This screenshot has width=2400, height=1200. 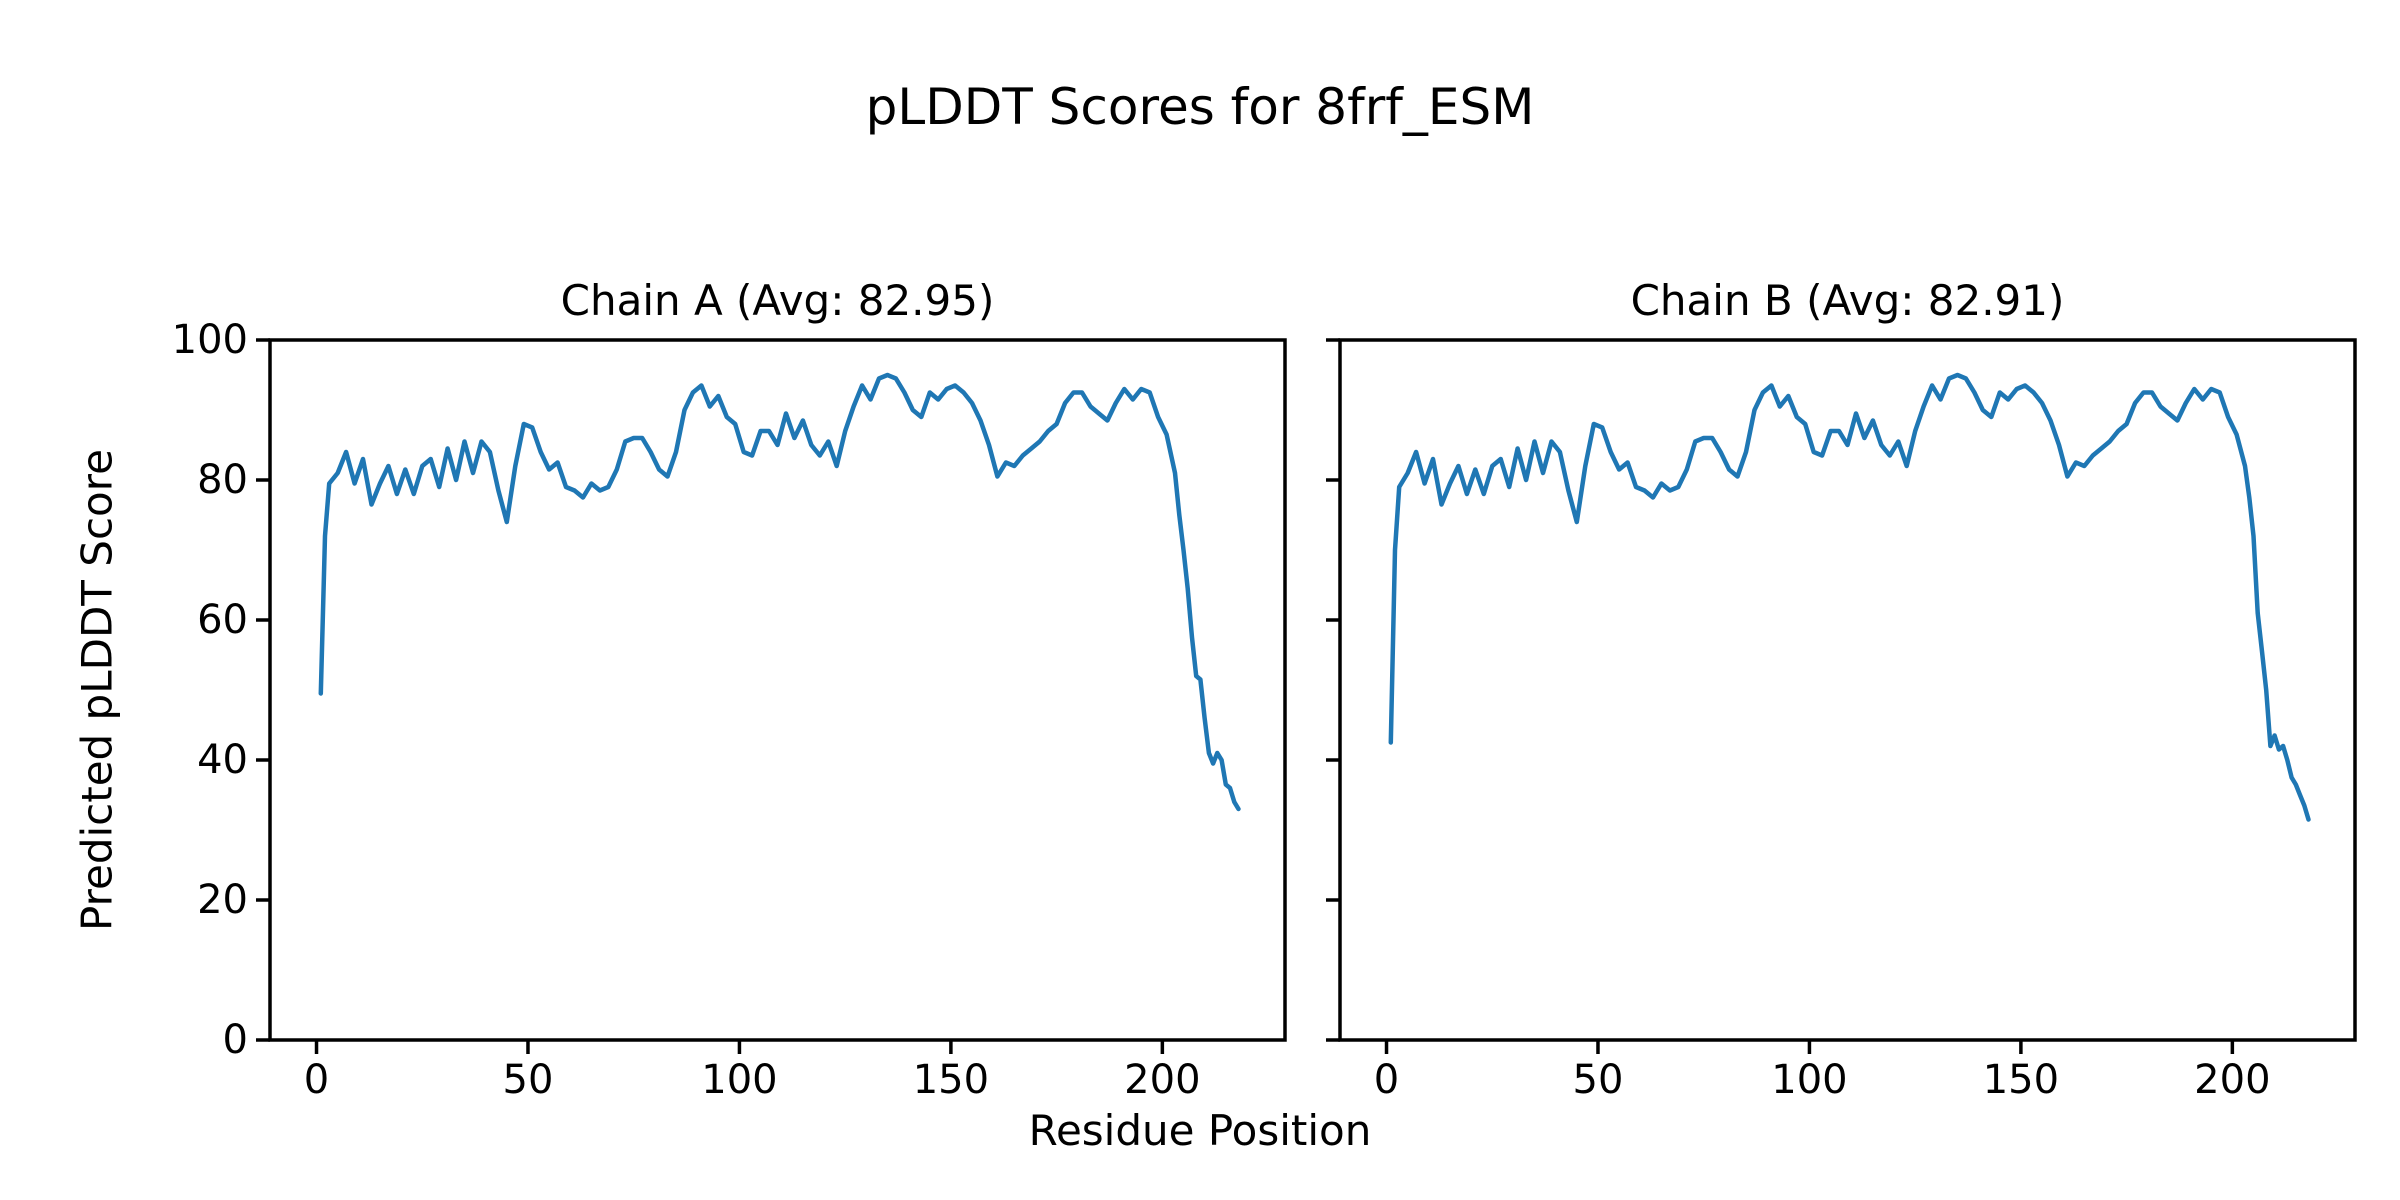 What do you see at coordinates (222, 620) in the screenshot?
I see `chain-a-y-tick-label: 60` at bounding box center [222, 620].